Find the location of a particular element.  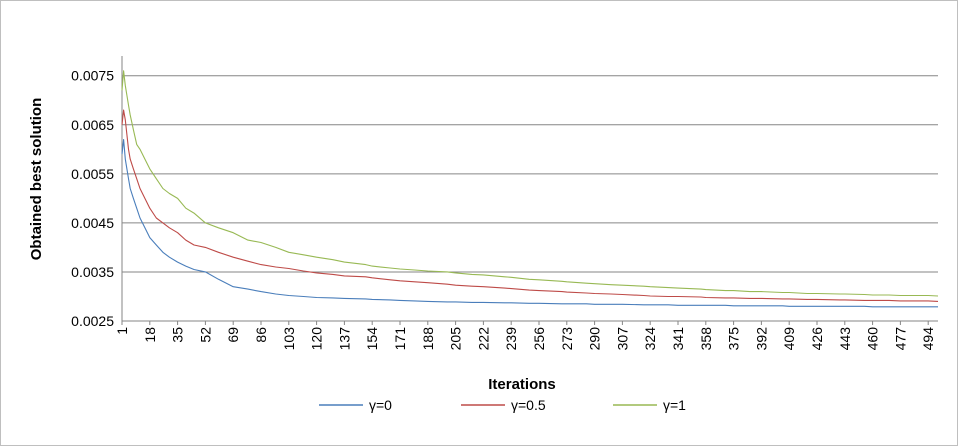

legend: γ=0 γ=0.5 γ=1 is located at coordinates (502, 405).